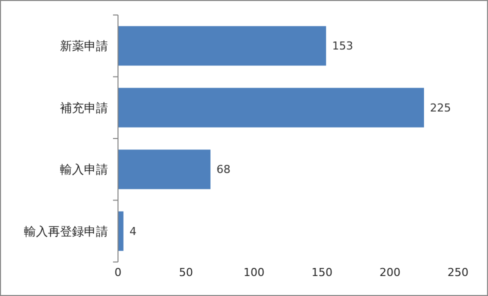 The width and height of the screenshot is (488, 296). What do you see at coordinates (66, 231) in the screenshot?
I see `y-tick-label: 輸入再登録申請` at bounding box center [66, 231].